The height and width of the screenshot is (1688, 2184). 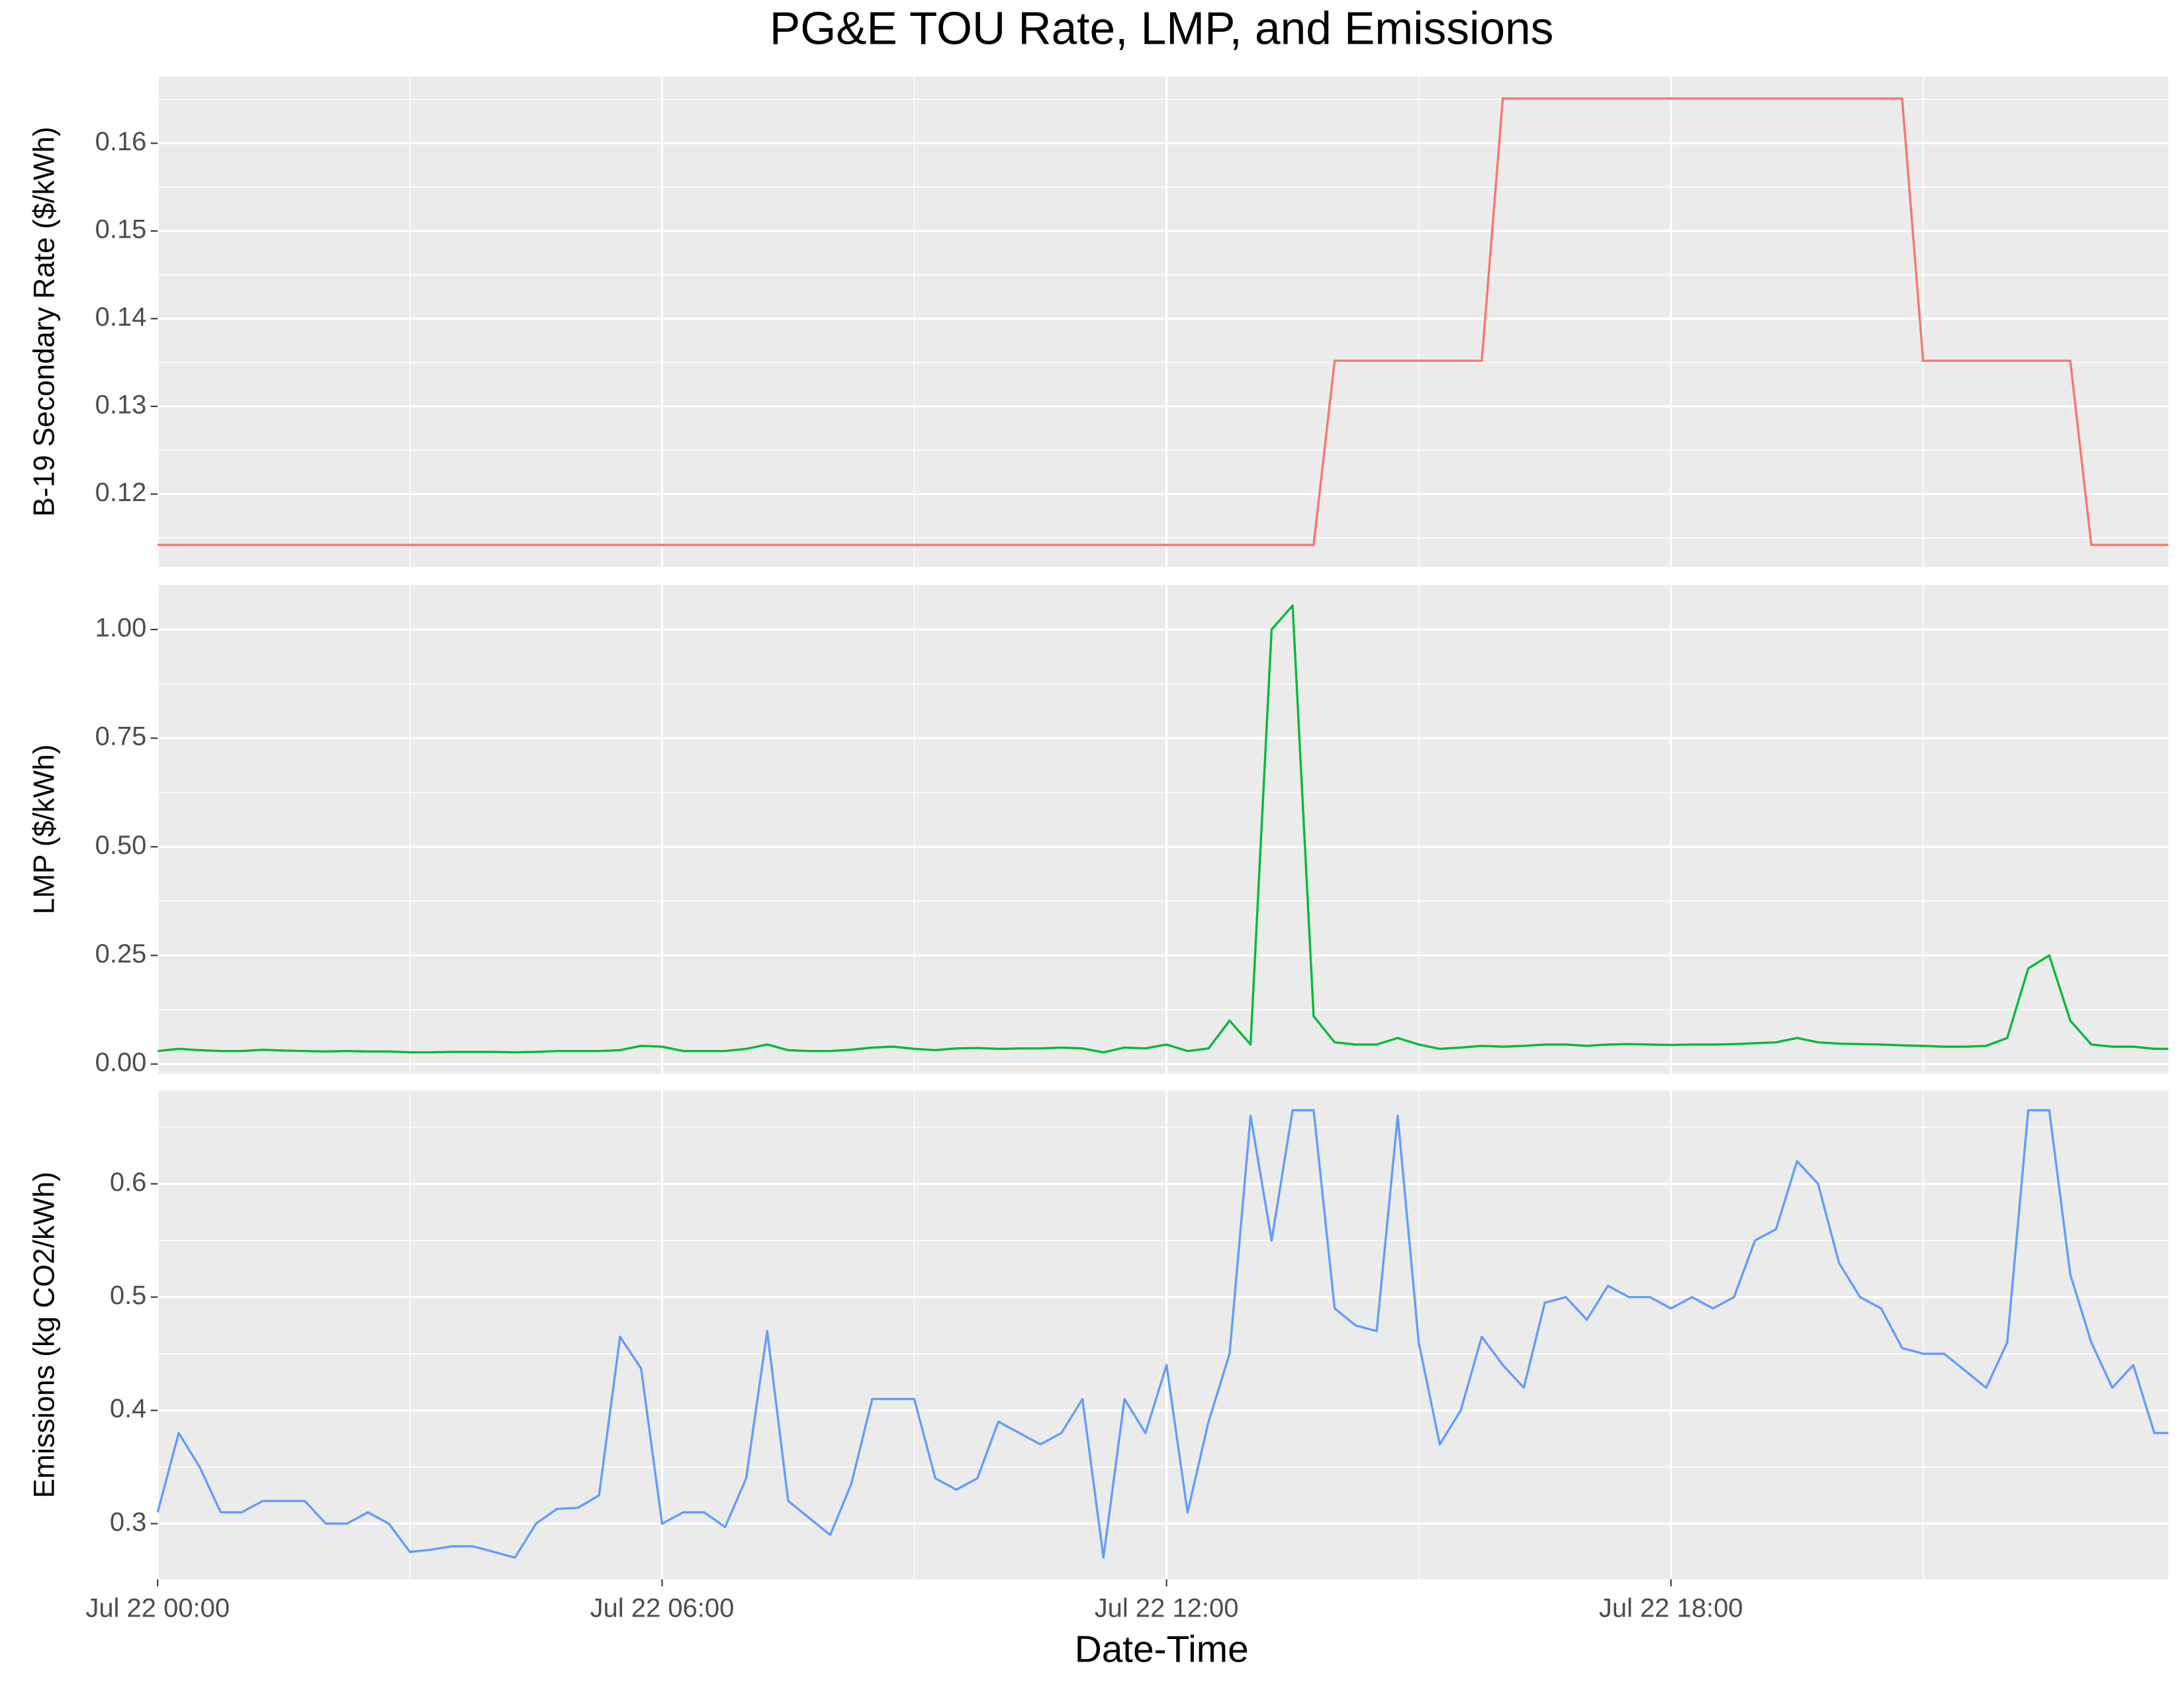 What do you see at coordinates (121, 736) in the screenshot?
I see `y-tick-label: 0.75` at bounding box center [121, 736].